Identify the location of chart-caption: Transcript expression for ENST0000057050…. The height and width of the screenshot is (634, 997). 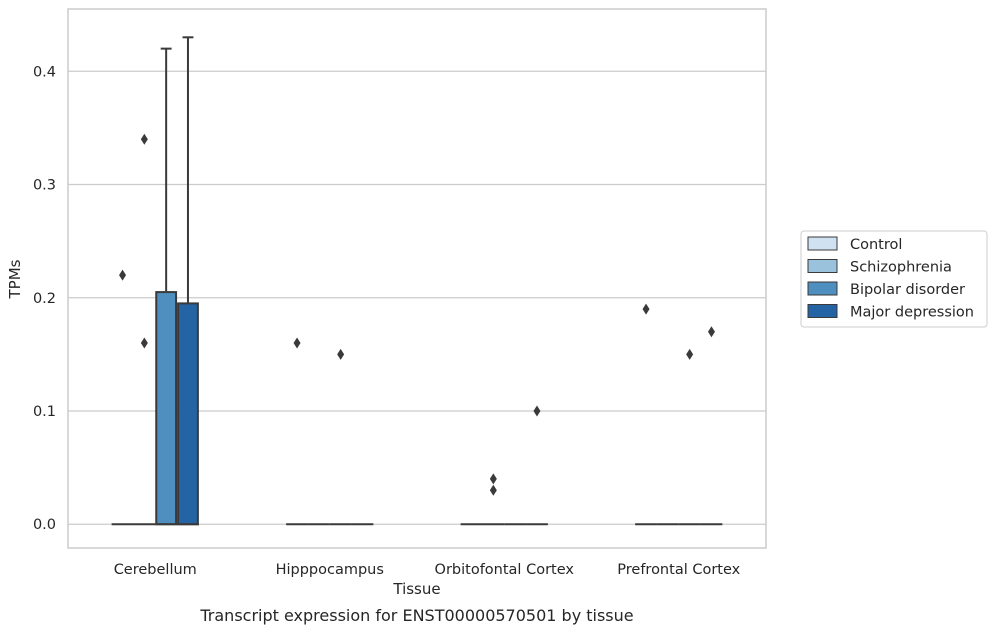
(416, 615).